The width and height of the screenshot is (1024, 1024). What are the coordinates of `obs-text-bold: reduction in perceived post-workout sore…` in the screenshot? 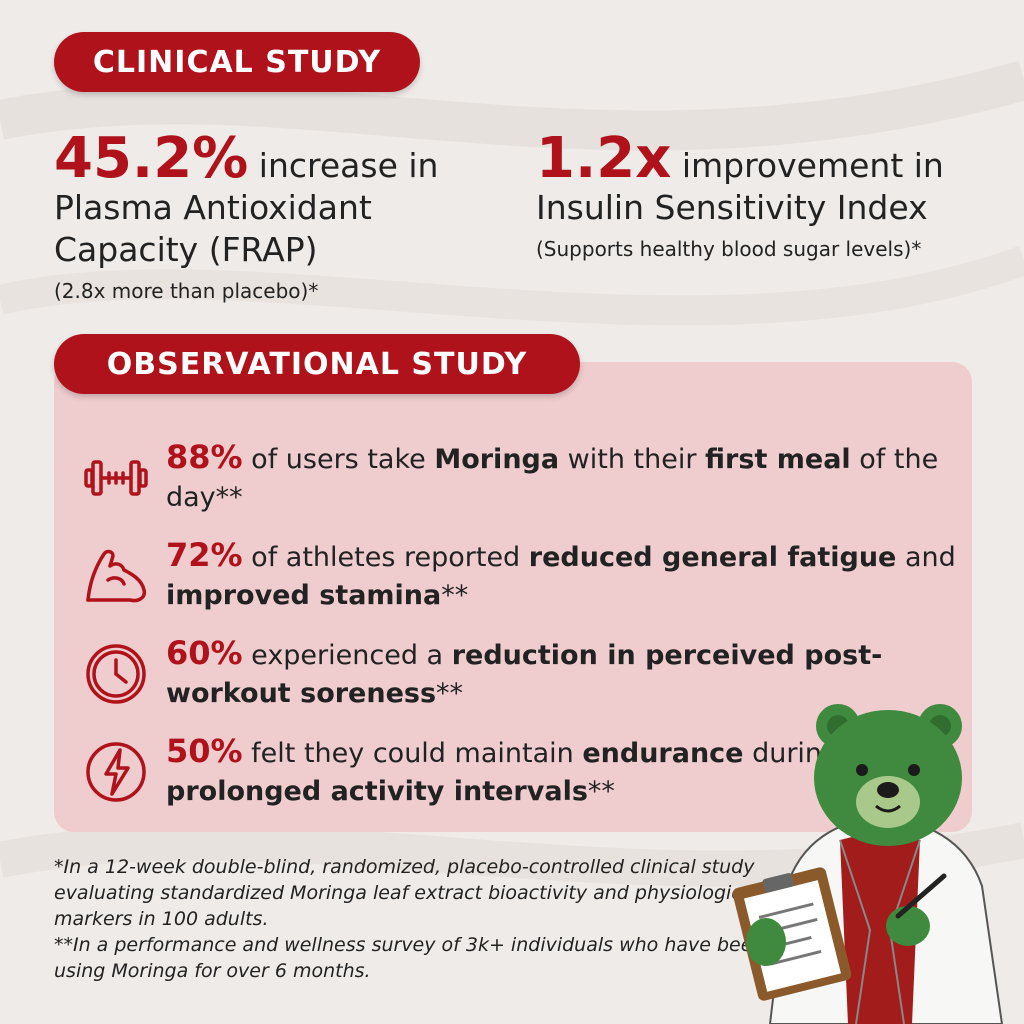 It's located at (524, 674).